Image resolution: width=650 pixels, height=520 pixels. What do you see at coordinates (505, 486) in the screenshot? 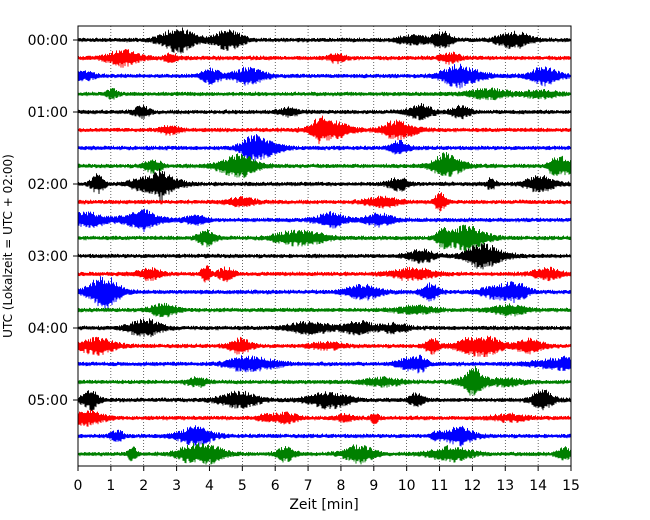
I see `x-tick-label: 13` at bounding box center [505, 486].